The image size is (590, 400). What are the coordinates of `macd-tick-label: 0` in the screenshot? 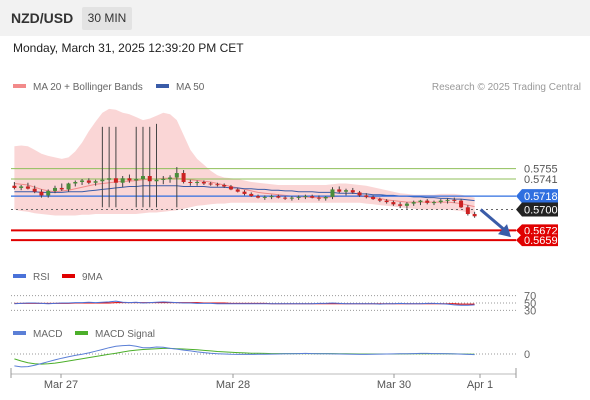 It's located at (527, 355).